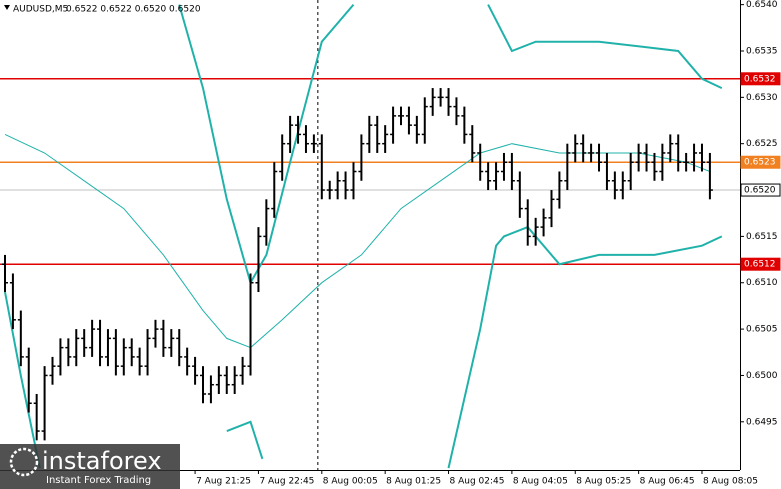  Describe the element at coordinates (223, 482) in the screenshot. I see `x-tick-label: 7 Aug 21:25` at that location.